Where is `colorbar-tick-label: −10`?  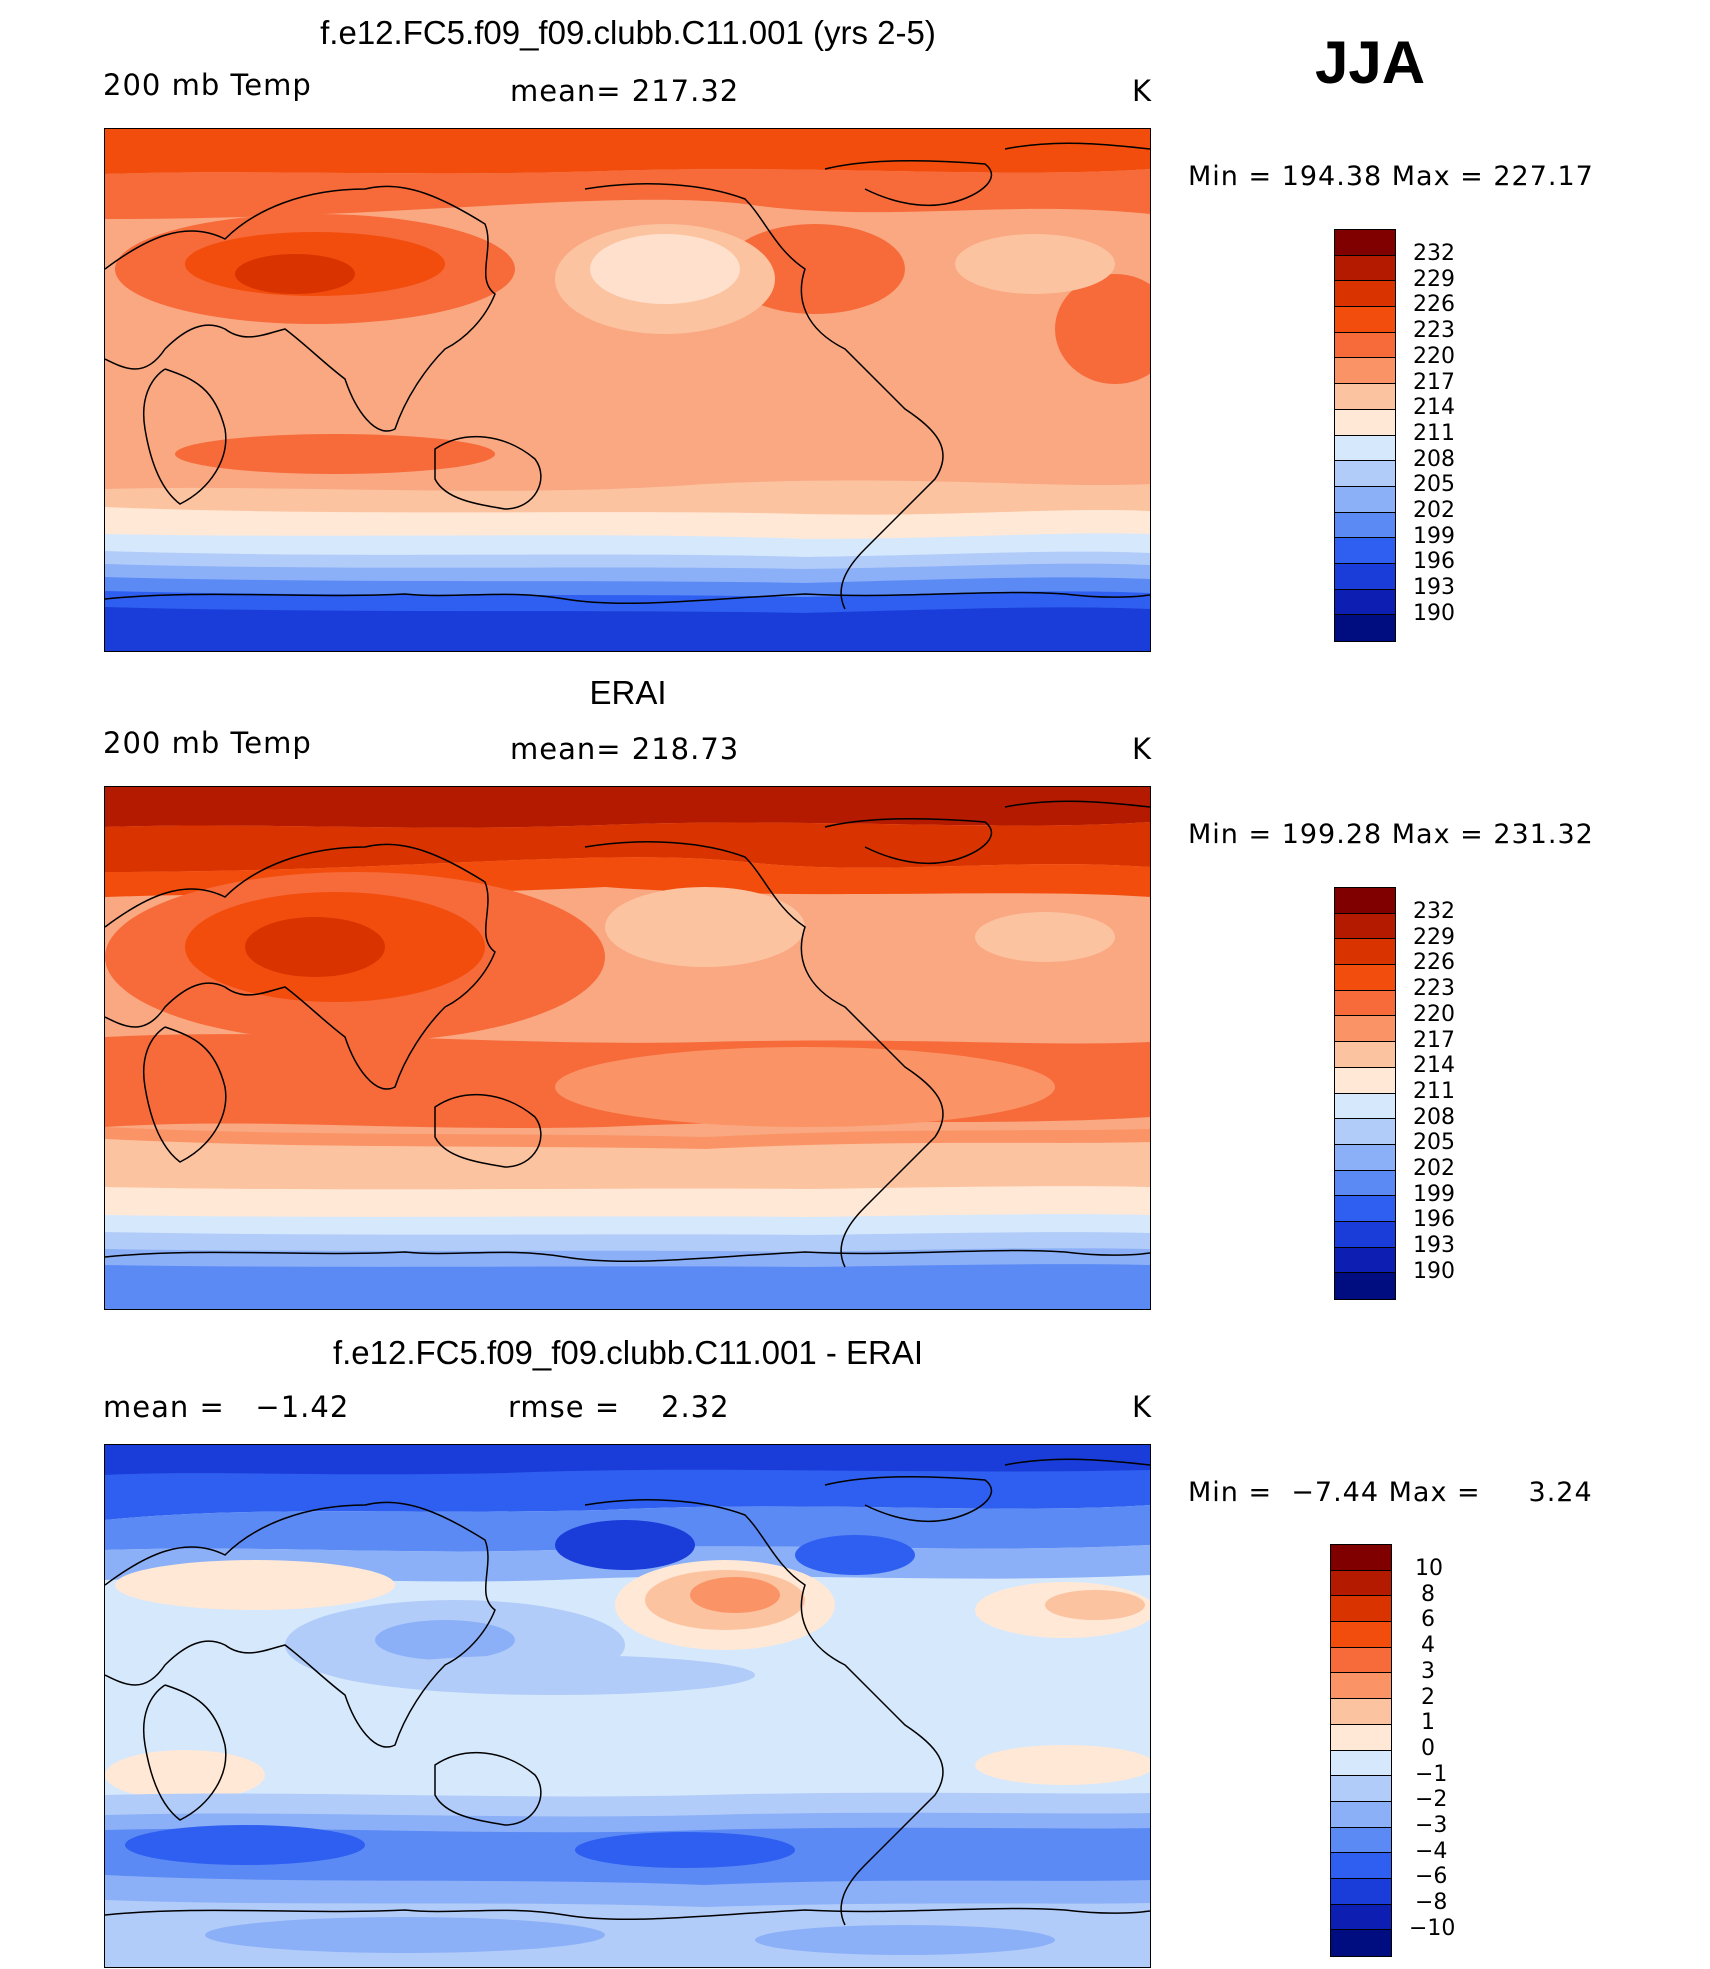 colorbar-tick-label: −10 is located at coordinates (1432, 1928).